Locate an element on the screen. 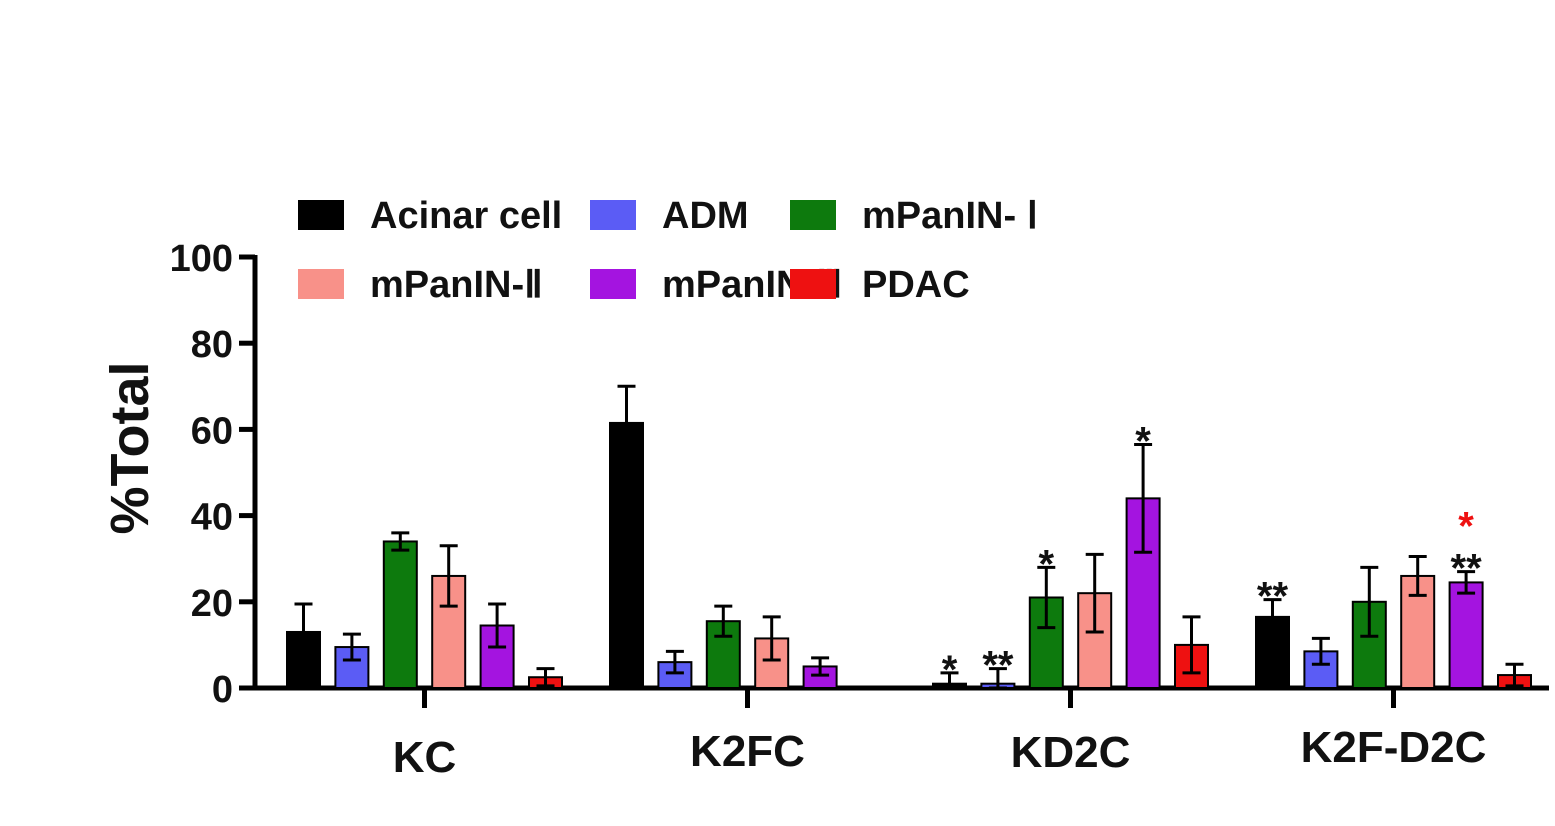  legend-item-adm: ADM is located at coordinates (669, 216).